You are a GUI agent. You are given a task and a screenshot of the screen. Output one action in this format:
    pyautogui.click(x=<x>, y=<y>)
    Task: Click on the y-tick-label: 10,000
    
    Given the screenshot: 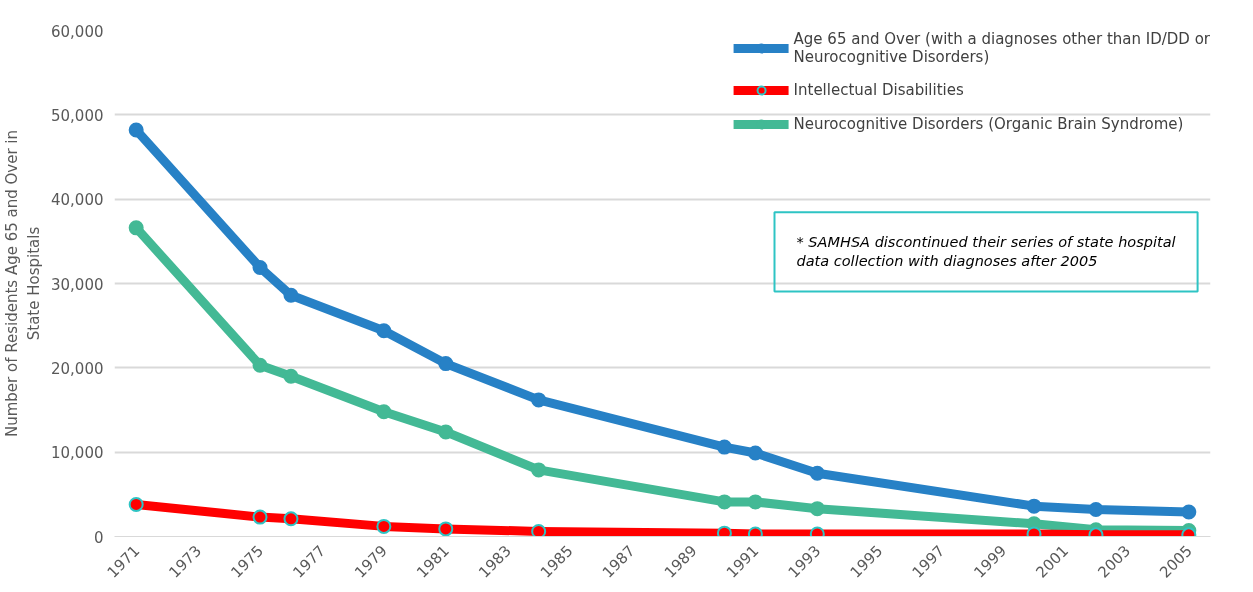 What is the action you would take?
    pyautogui.click(x=77, y=453)
    